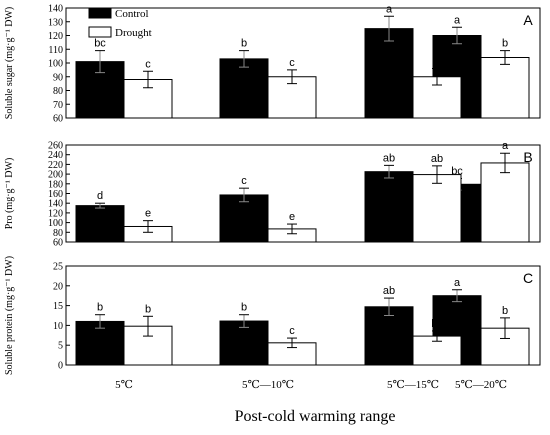  Describe the element at coordinates (55, 50) in the screenshot. I see `y-tick-label: 110` at that location.